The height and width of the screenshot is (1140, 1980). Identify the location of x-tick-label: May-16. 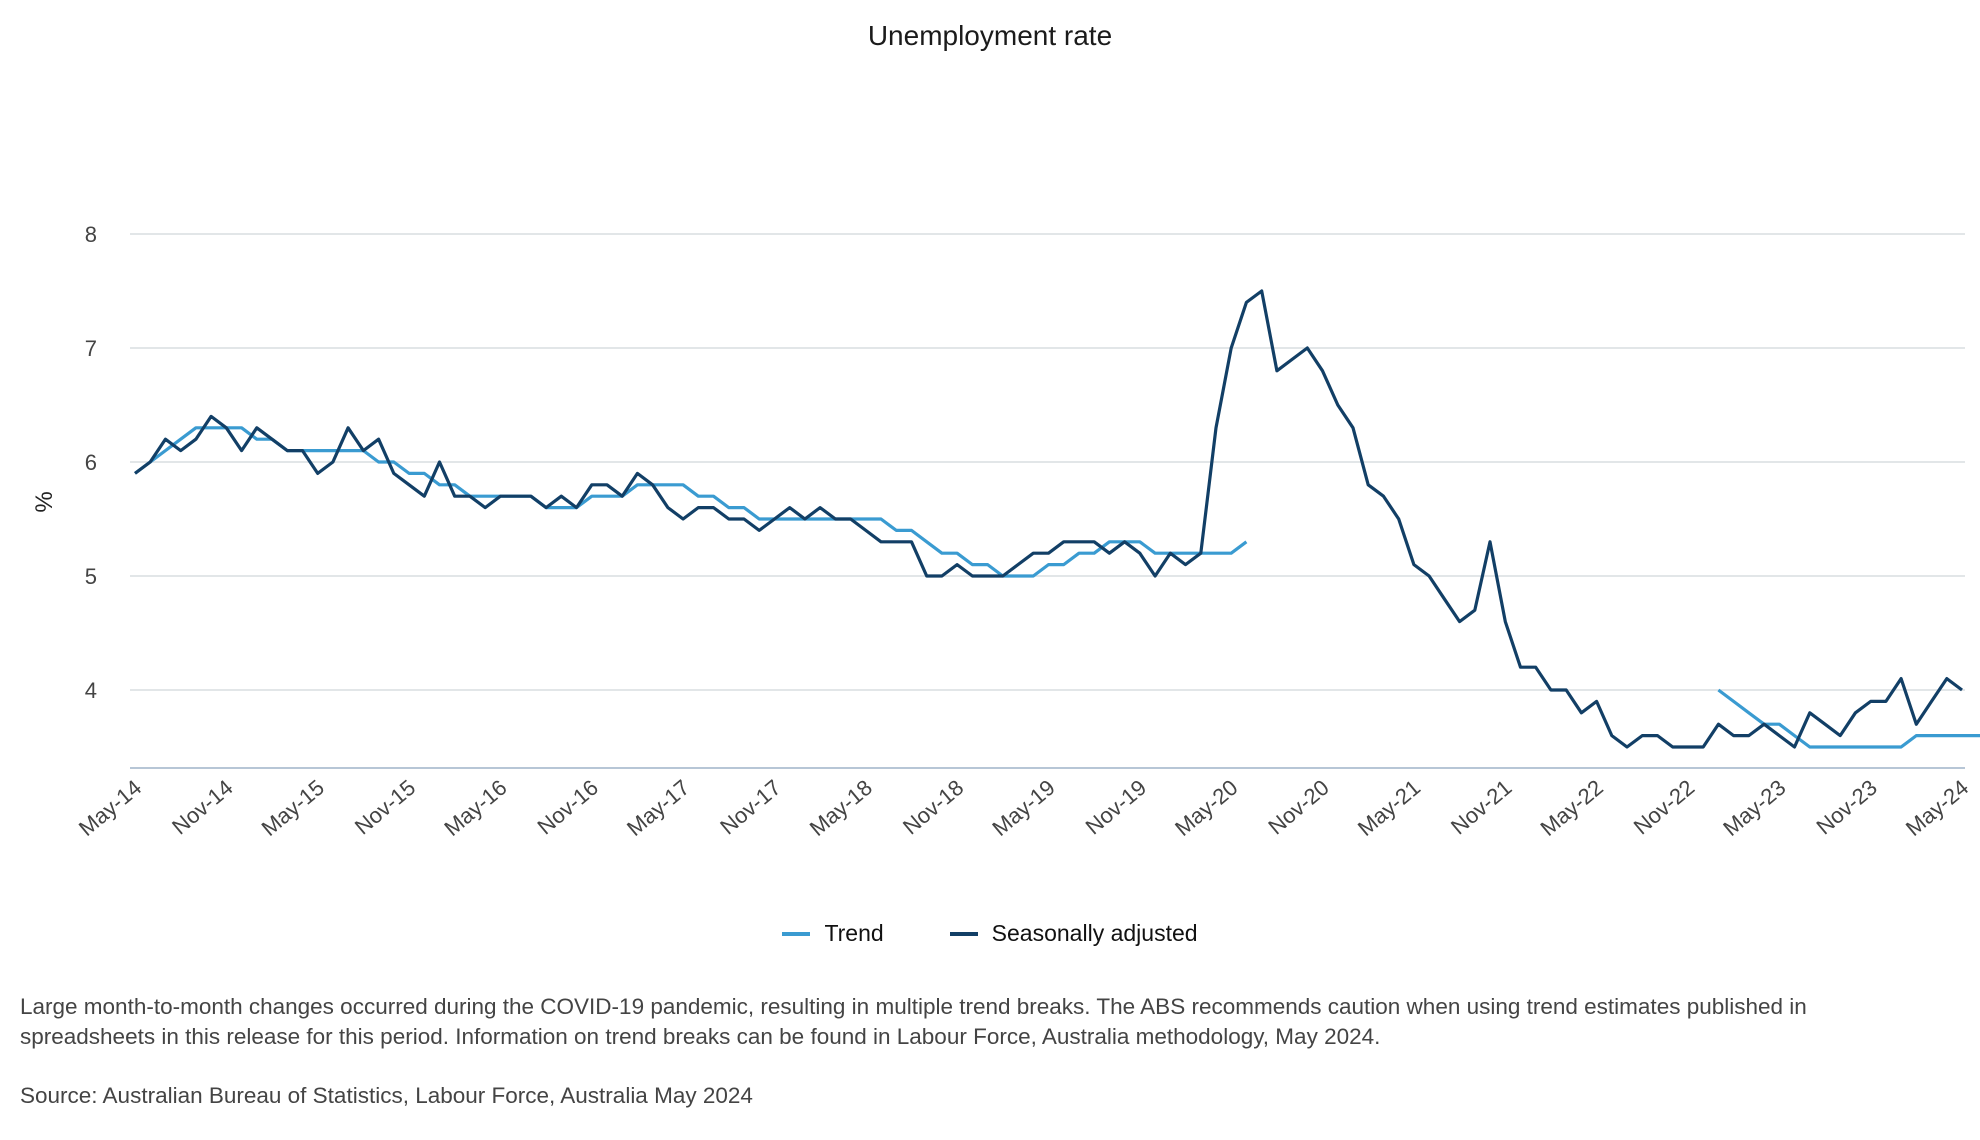
(475, 808).